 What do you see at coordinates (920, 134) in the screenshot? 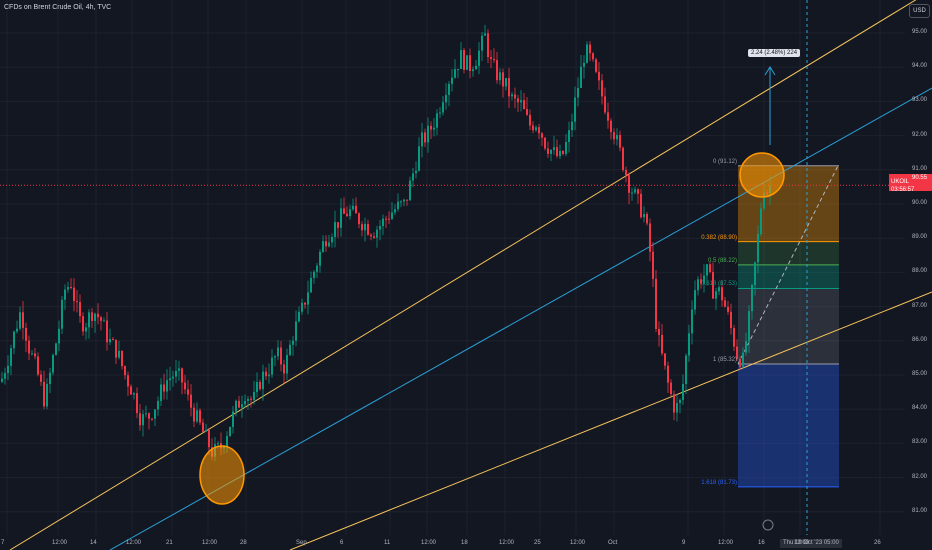
I see `y-tick-label: 92.00` at bounding box center [920, 134].